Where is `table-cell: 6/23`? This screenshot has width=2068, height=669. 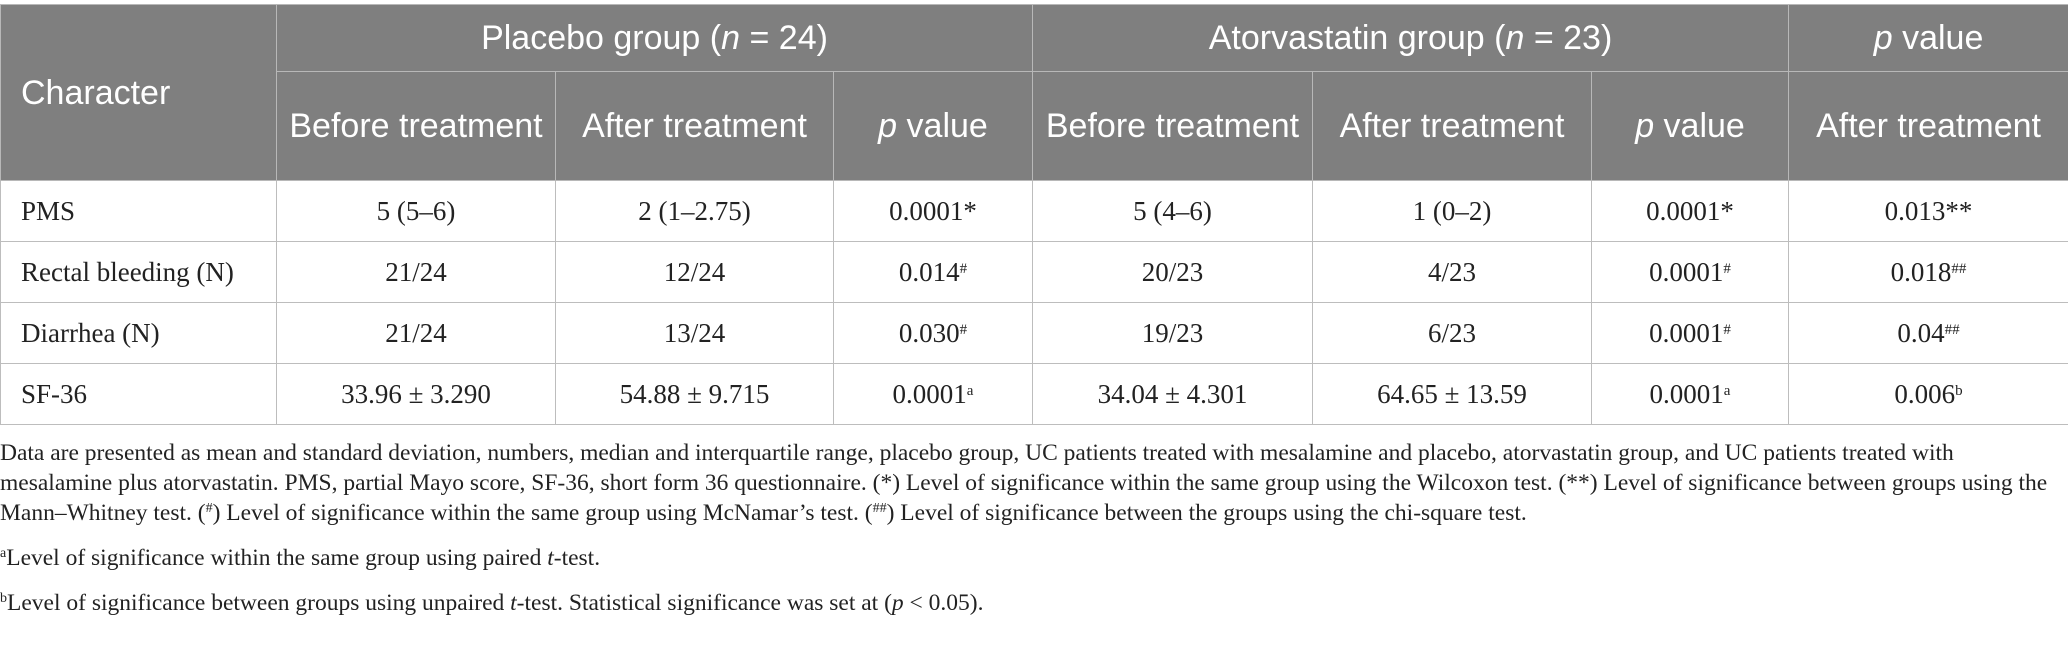
table-cell: 6/23 is located at coordinates (1452, 333).